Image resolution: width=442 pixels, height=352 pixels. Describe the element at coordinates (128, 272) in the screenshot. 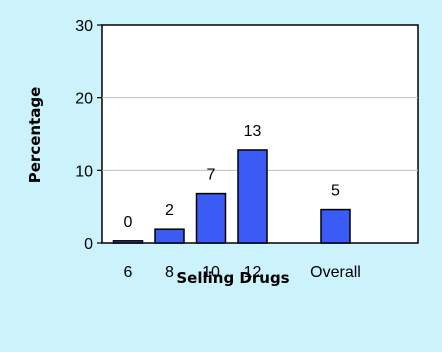

I see `x-tick-label-6: 6` at that location.